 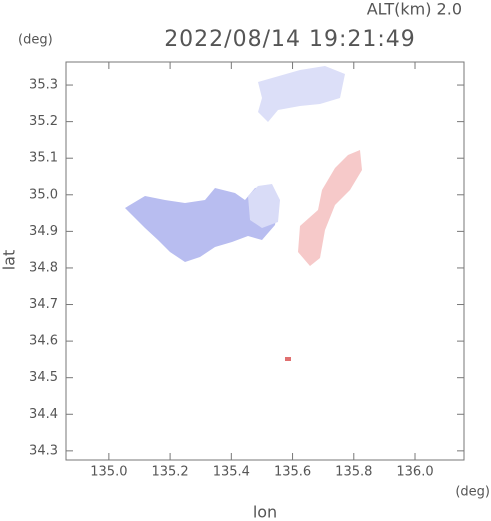 What do you see at coordinates (43, 341) in the screenshot?
I see `y-tick-label: 34.6` at bounding box center [43, 341].